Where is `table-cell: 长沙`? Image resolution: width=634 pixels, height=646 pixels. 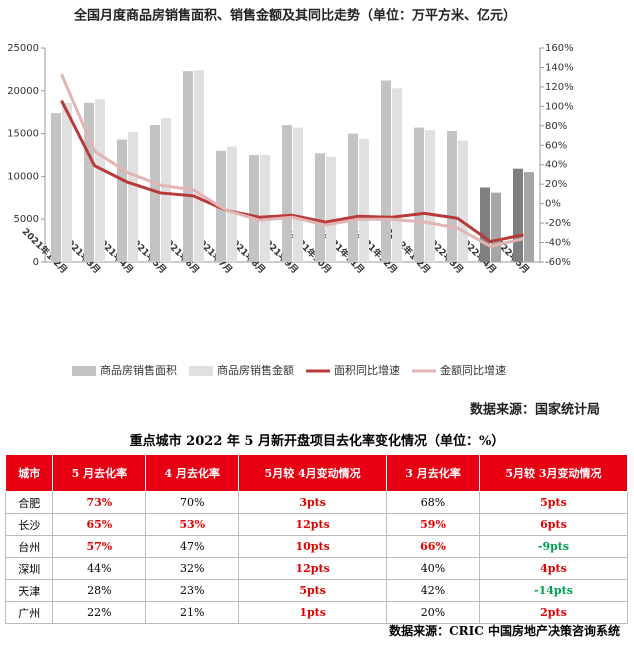
table-cell: 长沙 is located at coordinates (29, 524).